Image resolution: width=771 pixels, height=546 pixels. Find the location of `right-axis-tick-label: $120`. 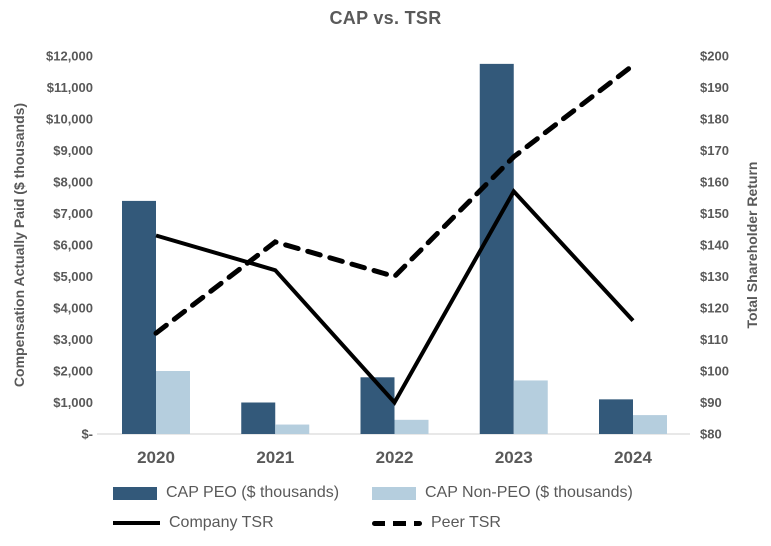

right-axis-tick-label: $120 is located at coordinates (714, 308).